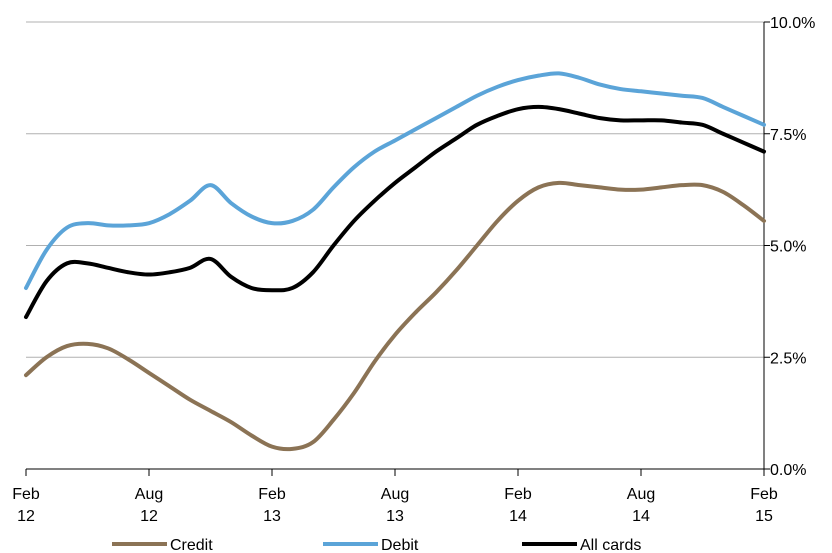 This screenshot has width=832, height=553. Describe the element at coordinates (788, 358) in the screenshot. I see `y-tick-label: 2.5%` at that location.